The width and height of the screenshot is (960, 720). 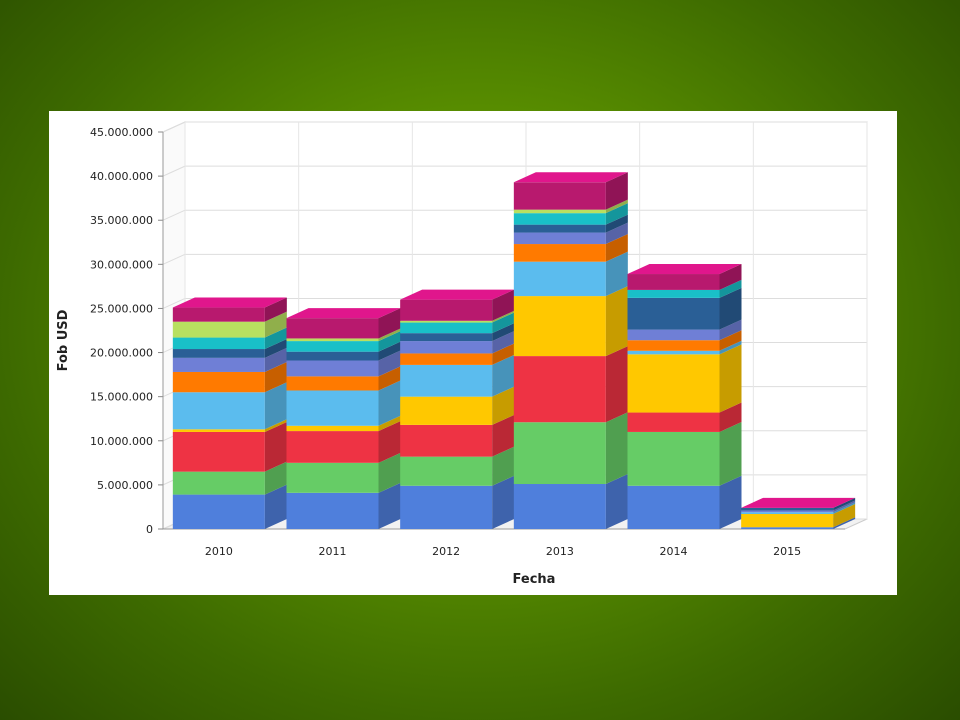 I want to click on y-tick-label: 30.000.000, so click(x=121, y=264).